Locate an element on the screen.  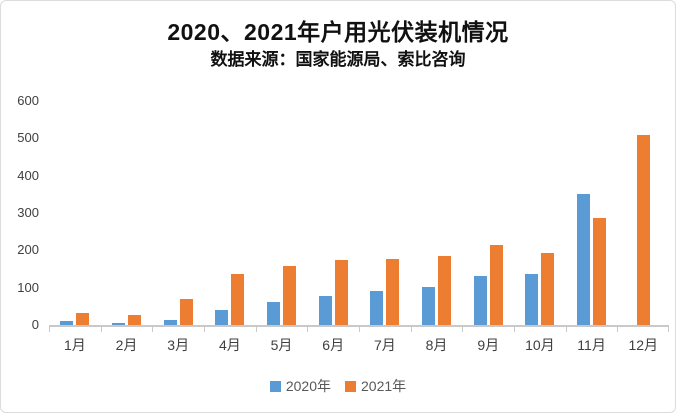
y-axis: 0 100 200 300 400 500 600 is located at coordinates (22, 212).